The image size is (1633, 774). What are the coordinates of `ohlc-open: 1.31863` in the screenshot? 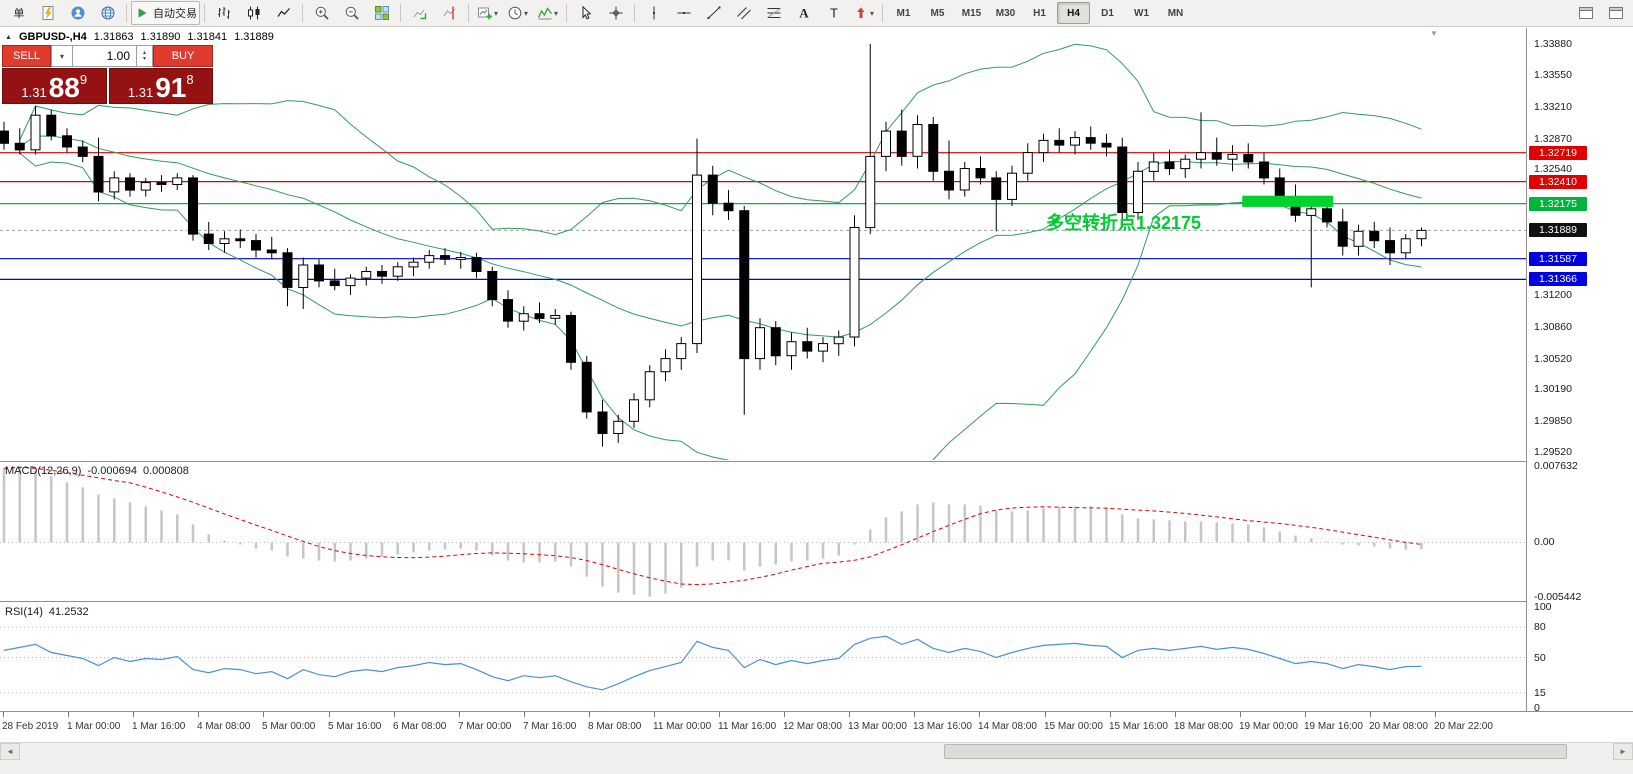 It's located at (113, 37).